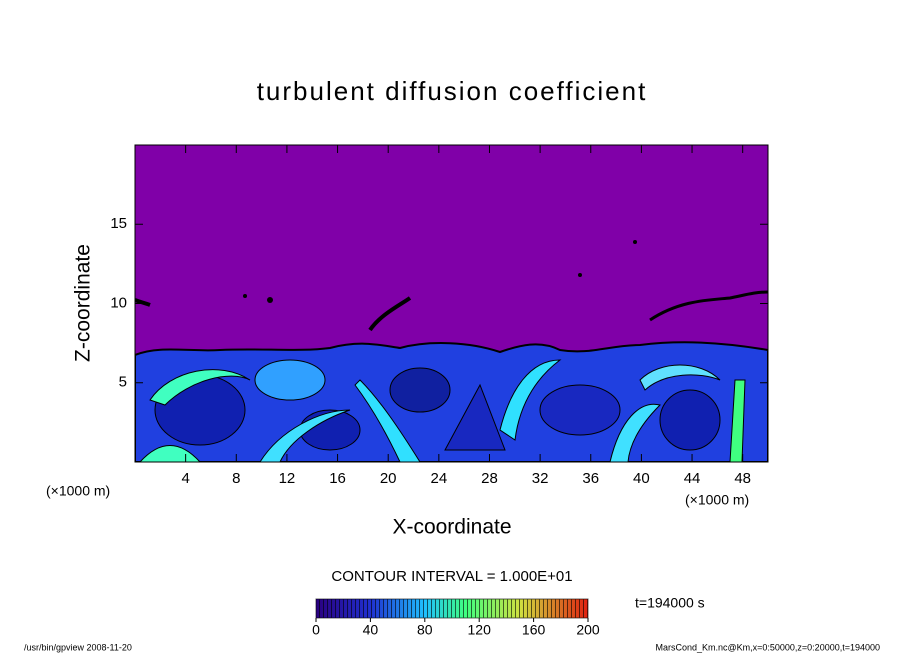 The width and height of the screenshot is (904, 654). What do you see at coordinates (287, 478) in the screenshot?
I see `x-tick-label: 12` at bounding box center [287, 478].